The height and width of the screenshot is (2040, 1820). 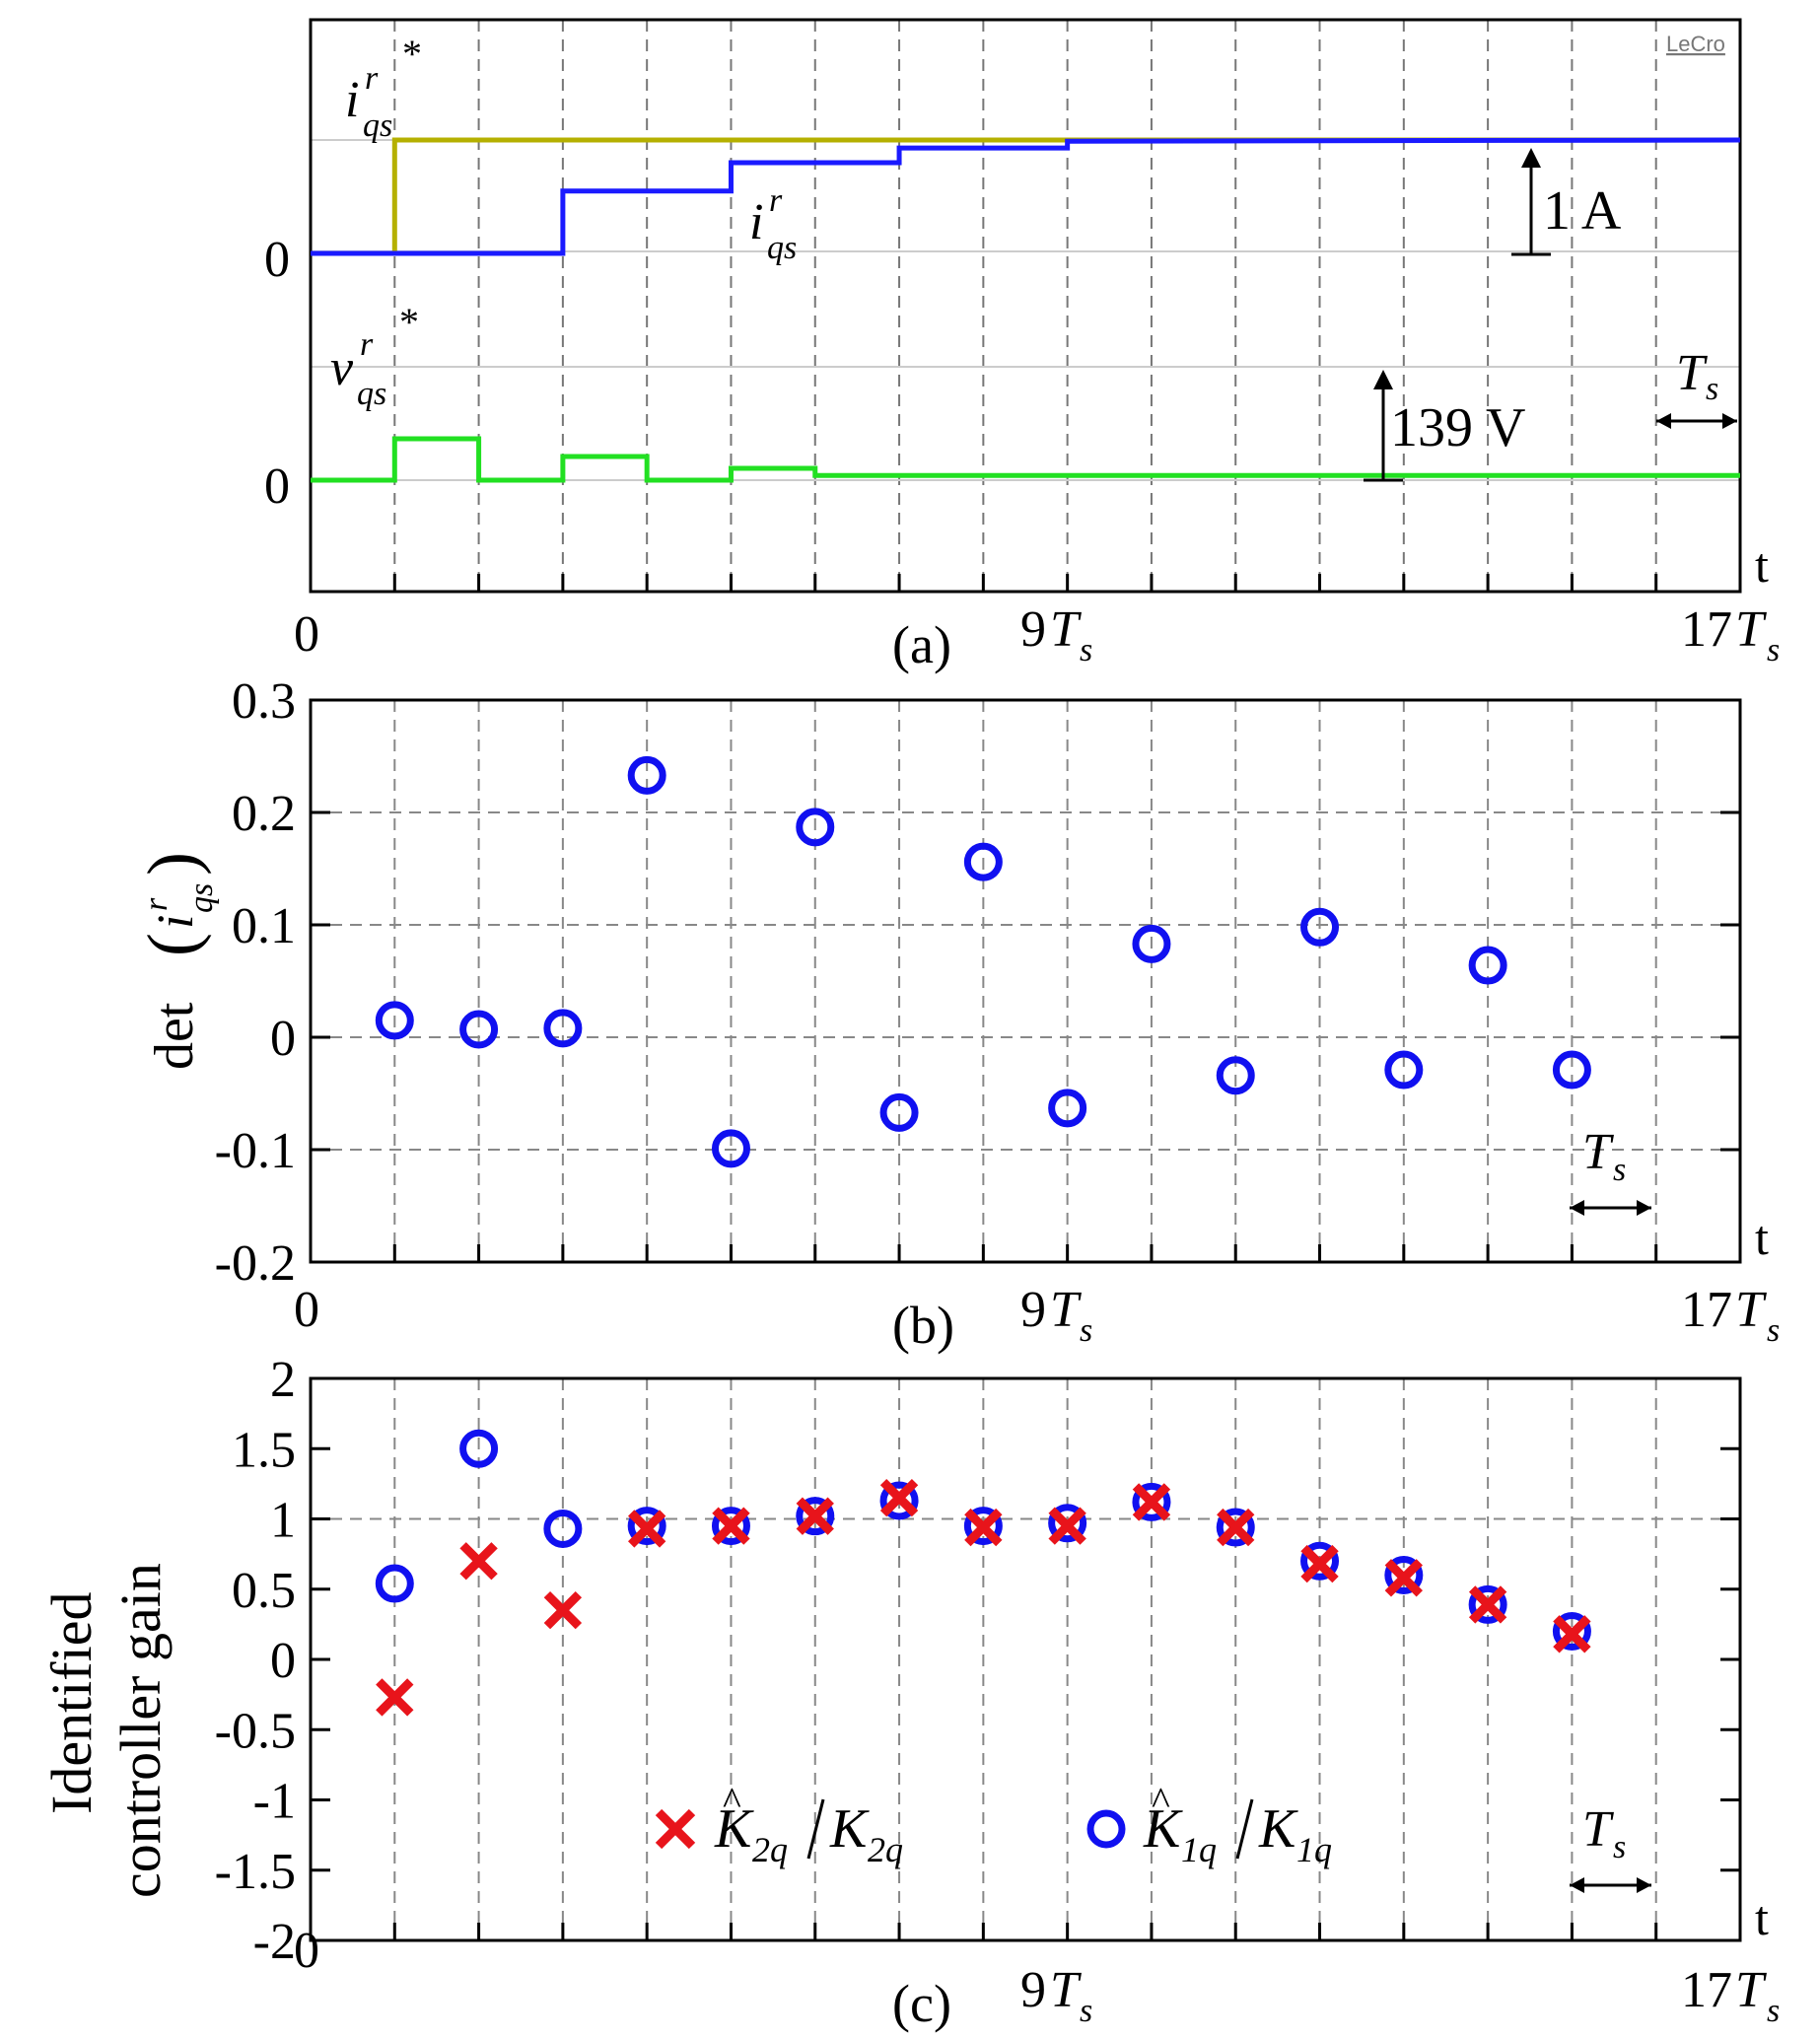 I want to click on iqs-ref-label: i r qs *, so click(x=383, y=88).